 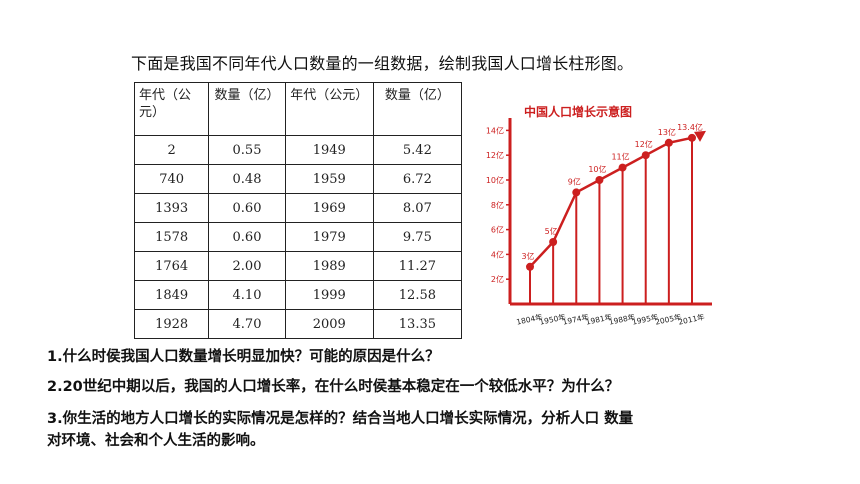 What do you see at coordinates (329, 324) in the screenshot?
I see `table-cell: 2009` at bounding box center [329, 324].